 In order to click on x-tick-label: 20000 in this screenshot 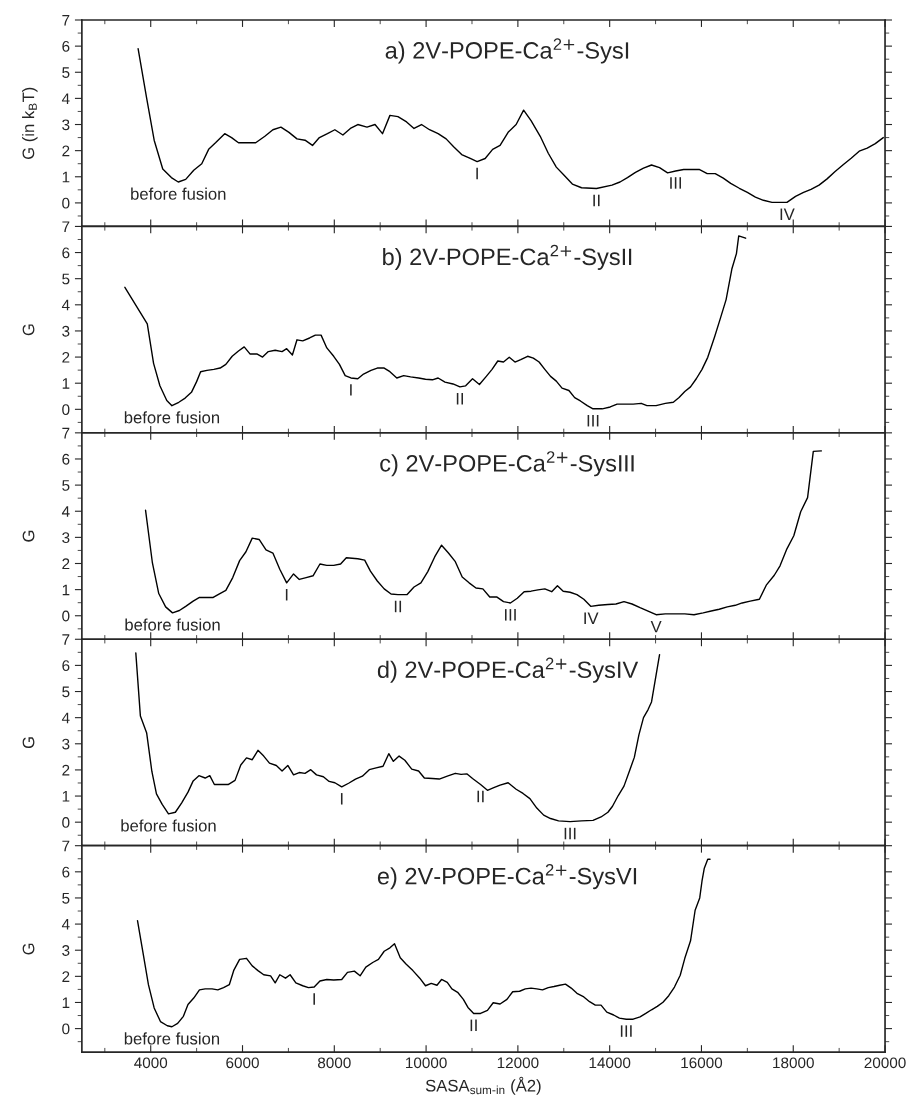, I will do `click(885, 1063)`.